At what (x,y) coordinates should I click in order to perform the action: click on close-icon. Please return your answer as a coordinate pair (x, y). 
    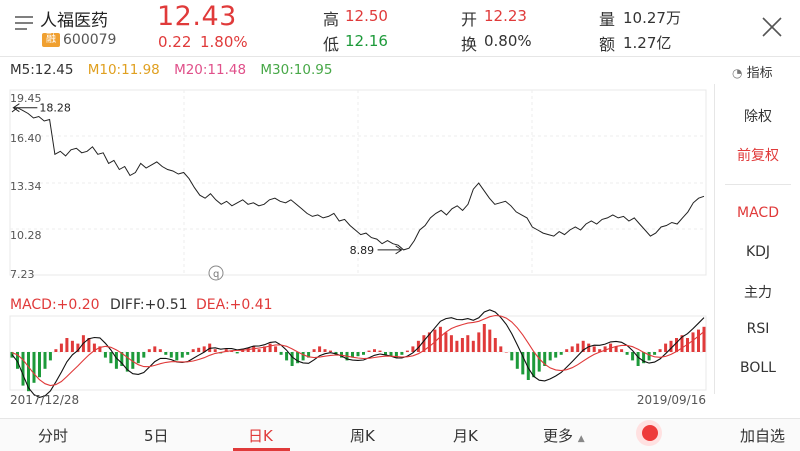
    Looking at the image, I should click on (772, 27).